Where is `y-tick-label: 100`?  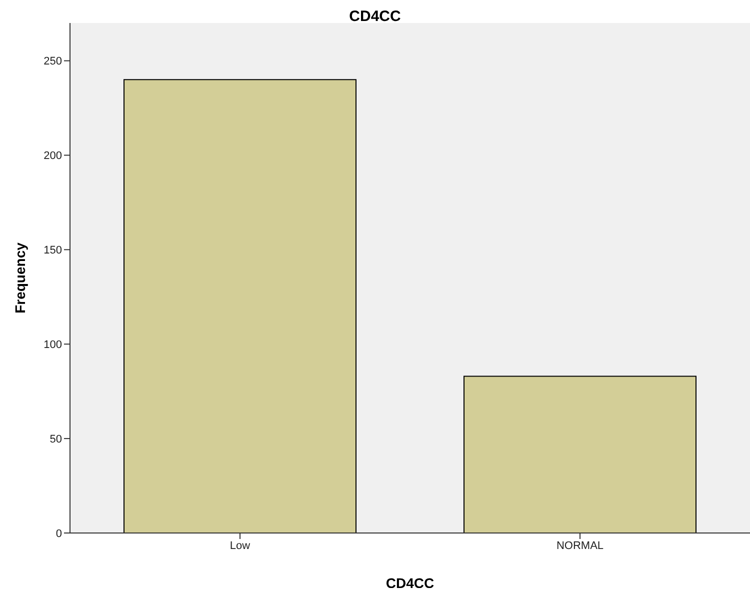
y-tick-label: 100 is located at coordinates (53, 345).